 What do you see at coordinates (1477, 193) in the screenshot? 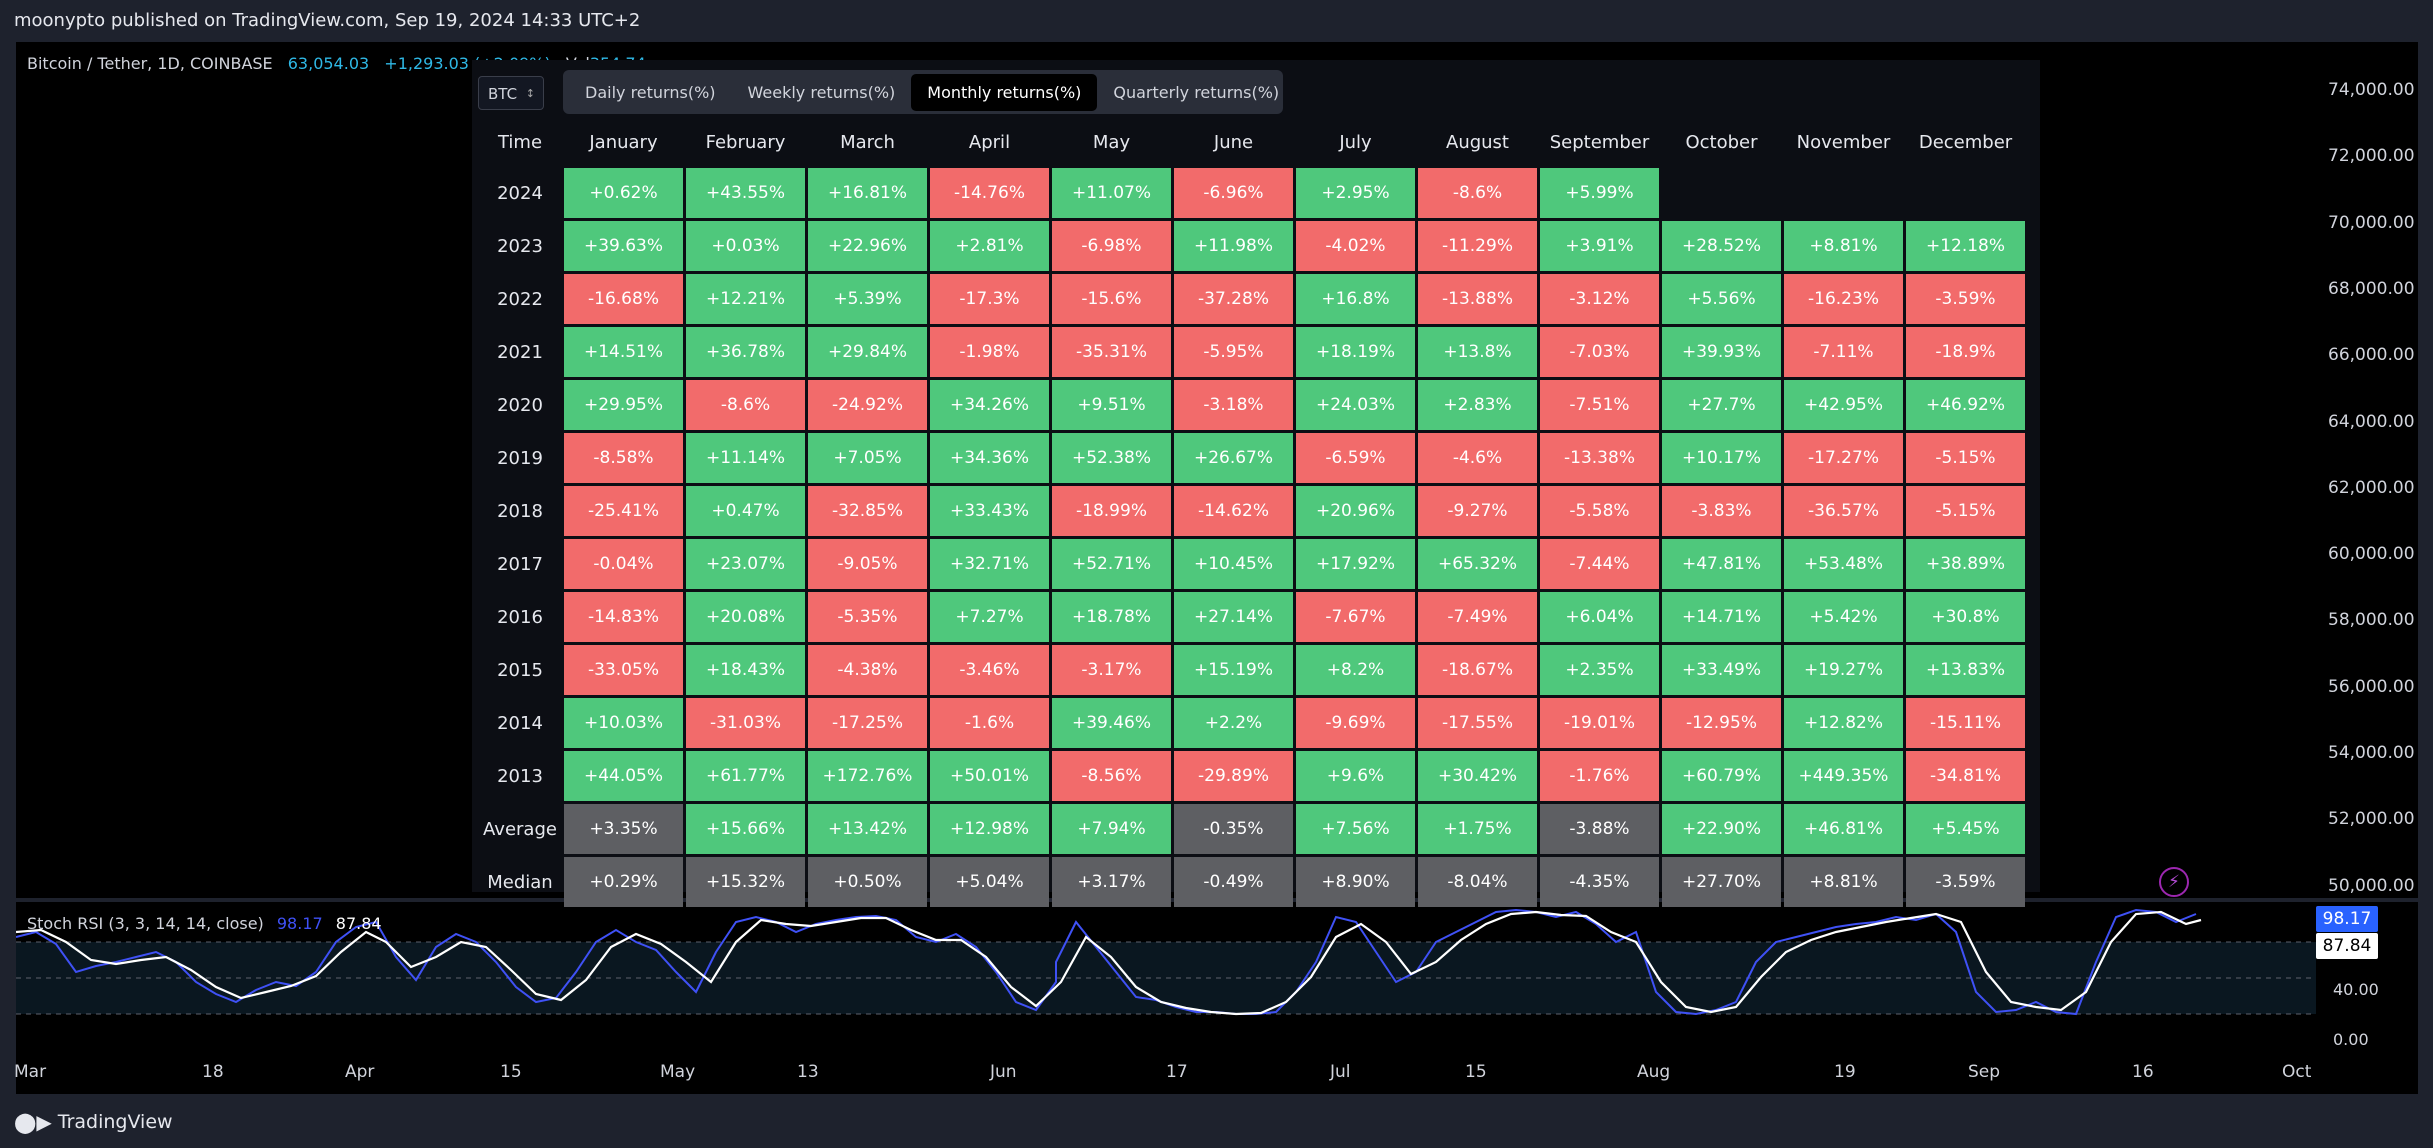
I see `return-cell: -8.6%` at bounding box center [1477, 193].